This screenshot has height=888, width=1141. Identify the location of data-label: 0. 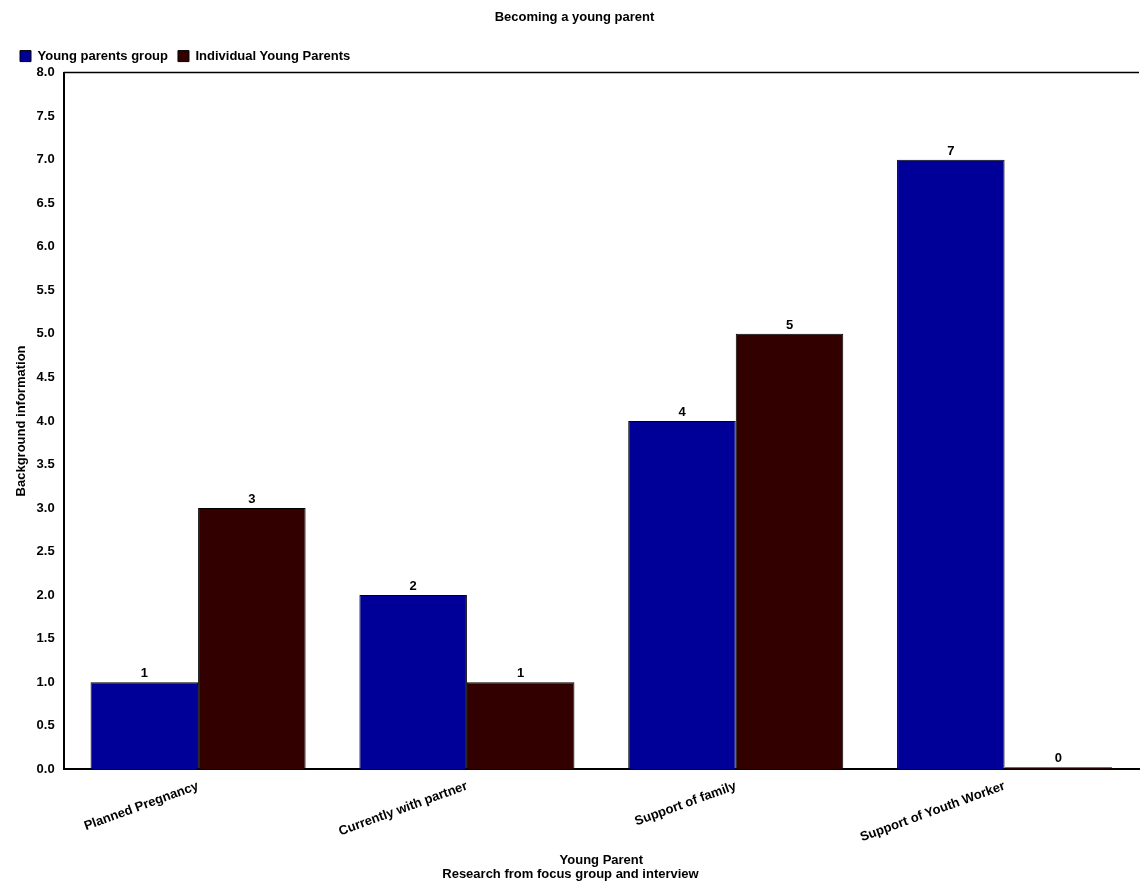
(1058, 758).